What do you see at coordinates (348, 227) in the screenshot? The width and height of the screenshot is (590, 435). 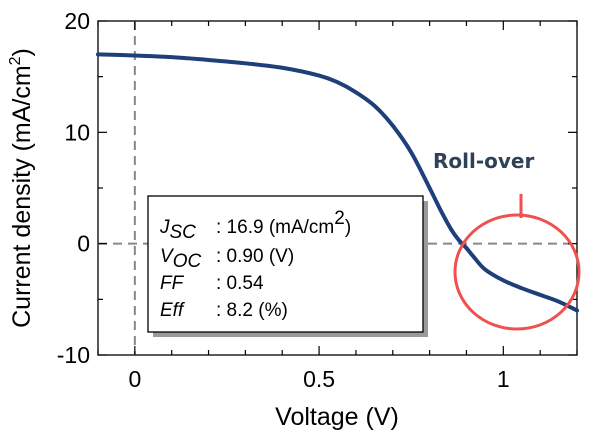 I see `jsc-value-close: )` at bounding box center [348, 227].